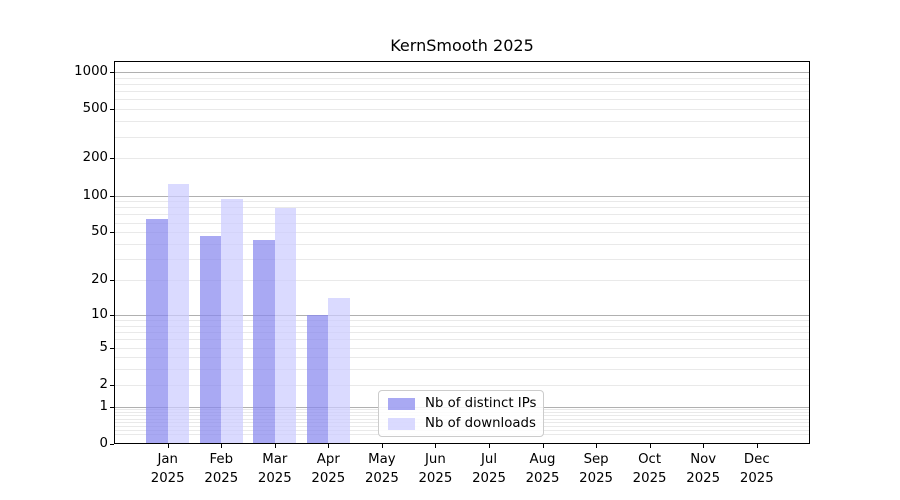 Image resolution: width=900 pixels, height=500 pixels. I want to click on x-tick-dec, so click(757, 446).